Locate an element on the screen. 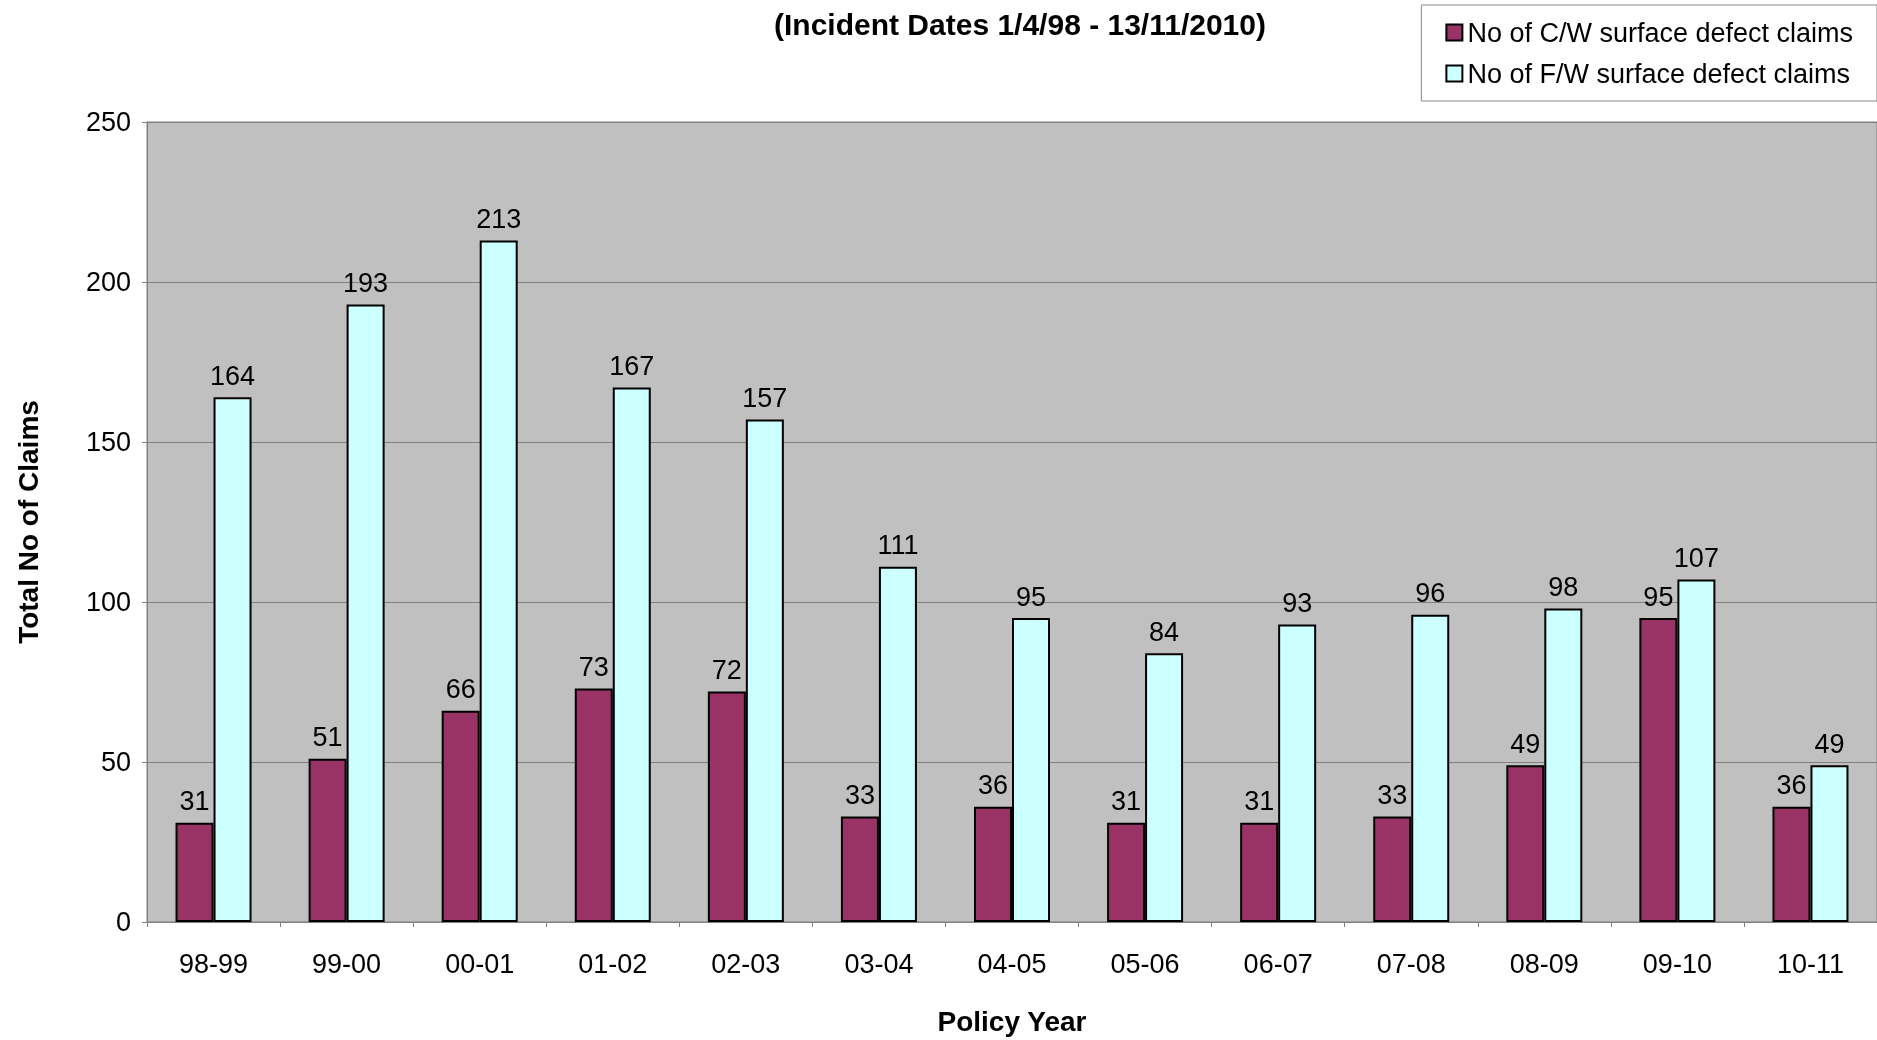 This screenshot has height=1040, width=1877. data-label: 167 is located at coordinates (632, 366).